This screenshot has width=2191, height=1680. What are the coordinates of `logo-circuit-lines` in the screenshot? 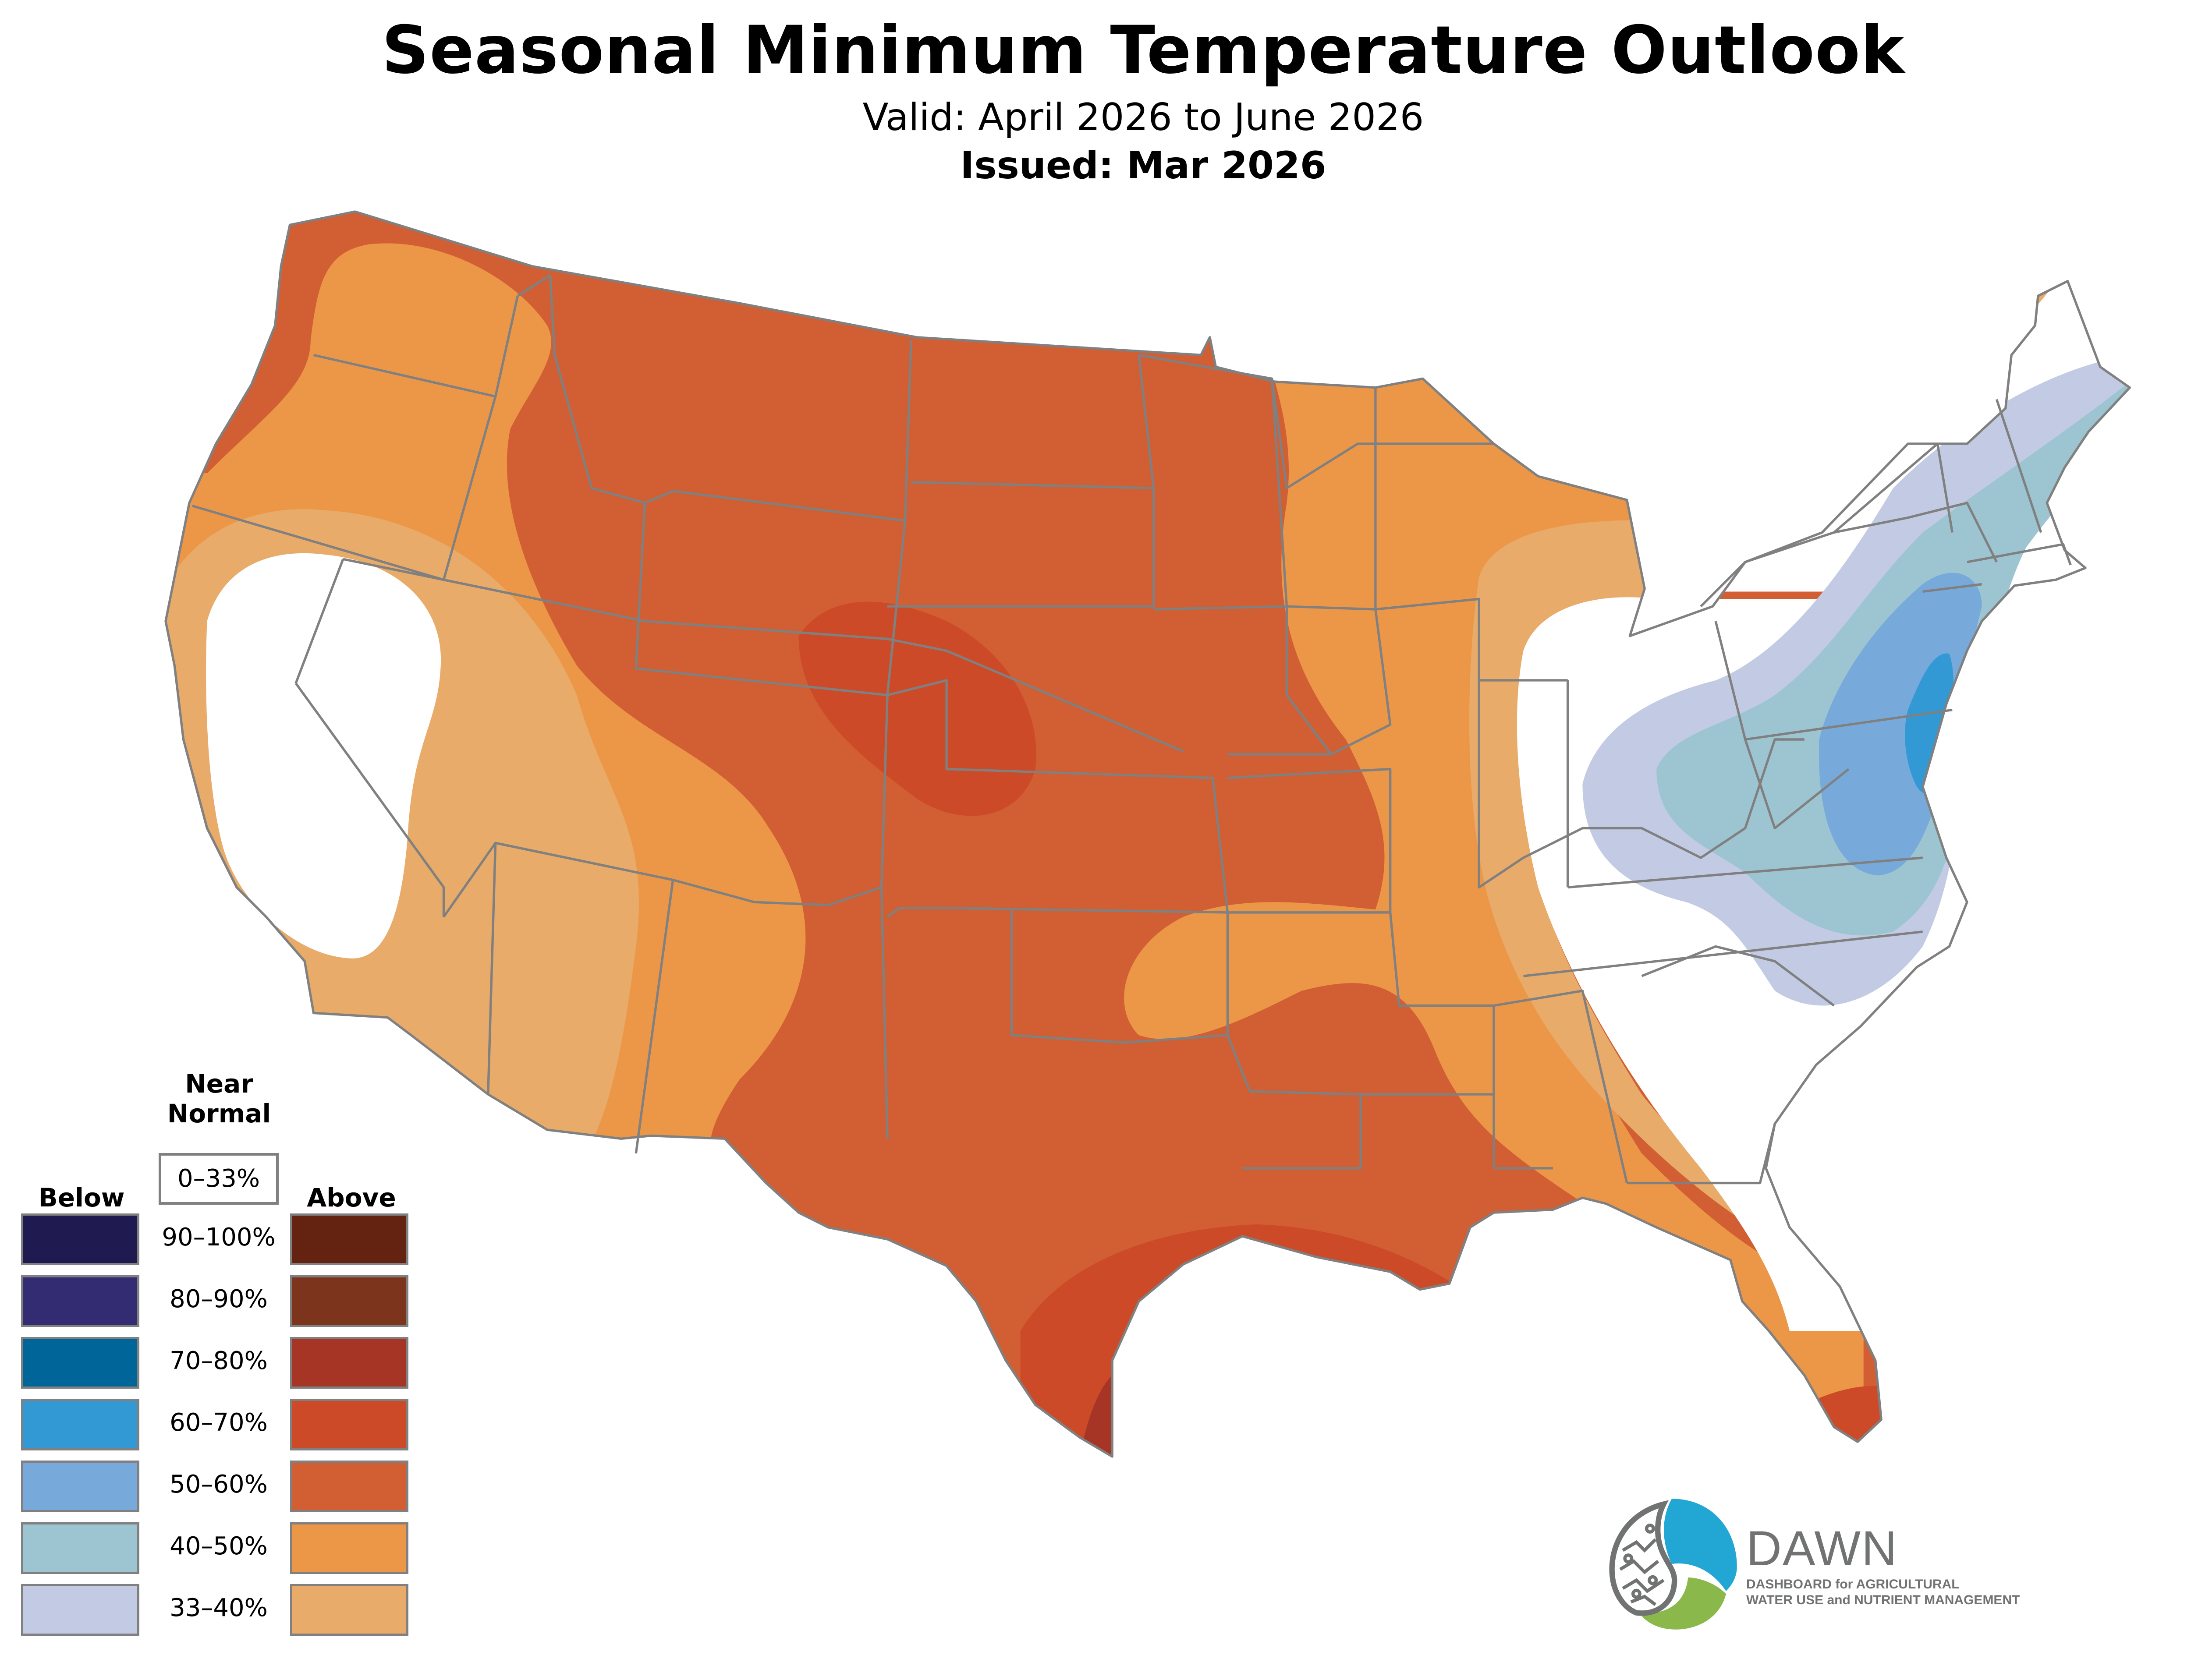 It's located at (1642, 1564).